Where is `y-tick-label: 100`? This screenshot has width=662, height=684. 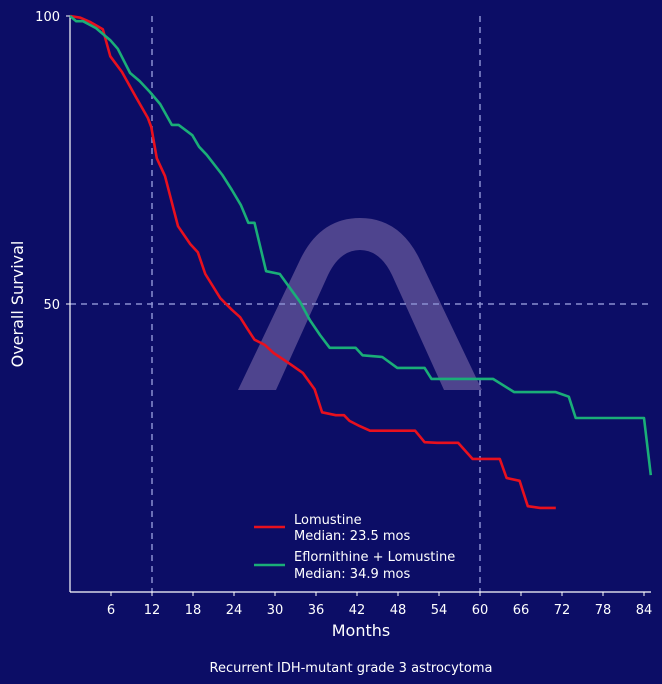 y-tick-label: 100 is located at coordinates (47, 17).